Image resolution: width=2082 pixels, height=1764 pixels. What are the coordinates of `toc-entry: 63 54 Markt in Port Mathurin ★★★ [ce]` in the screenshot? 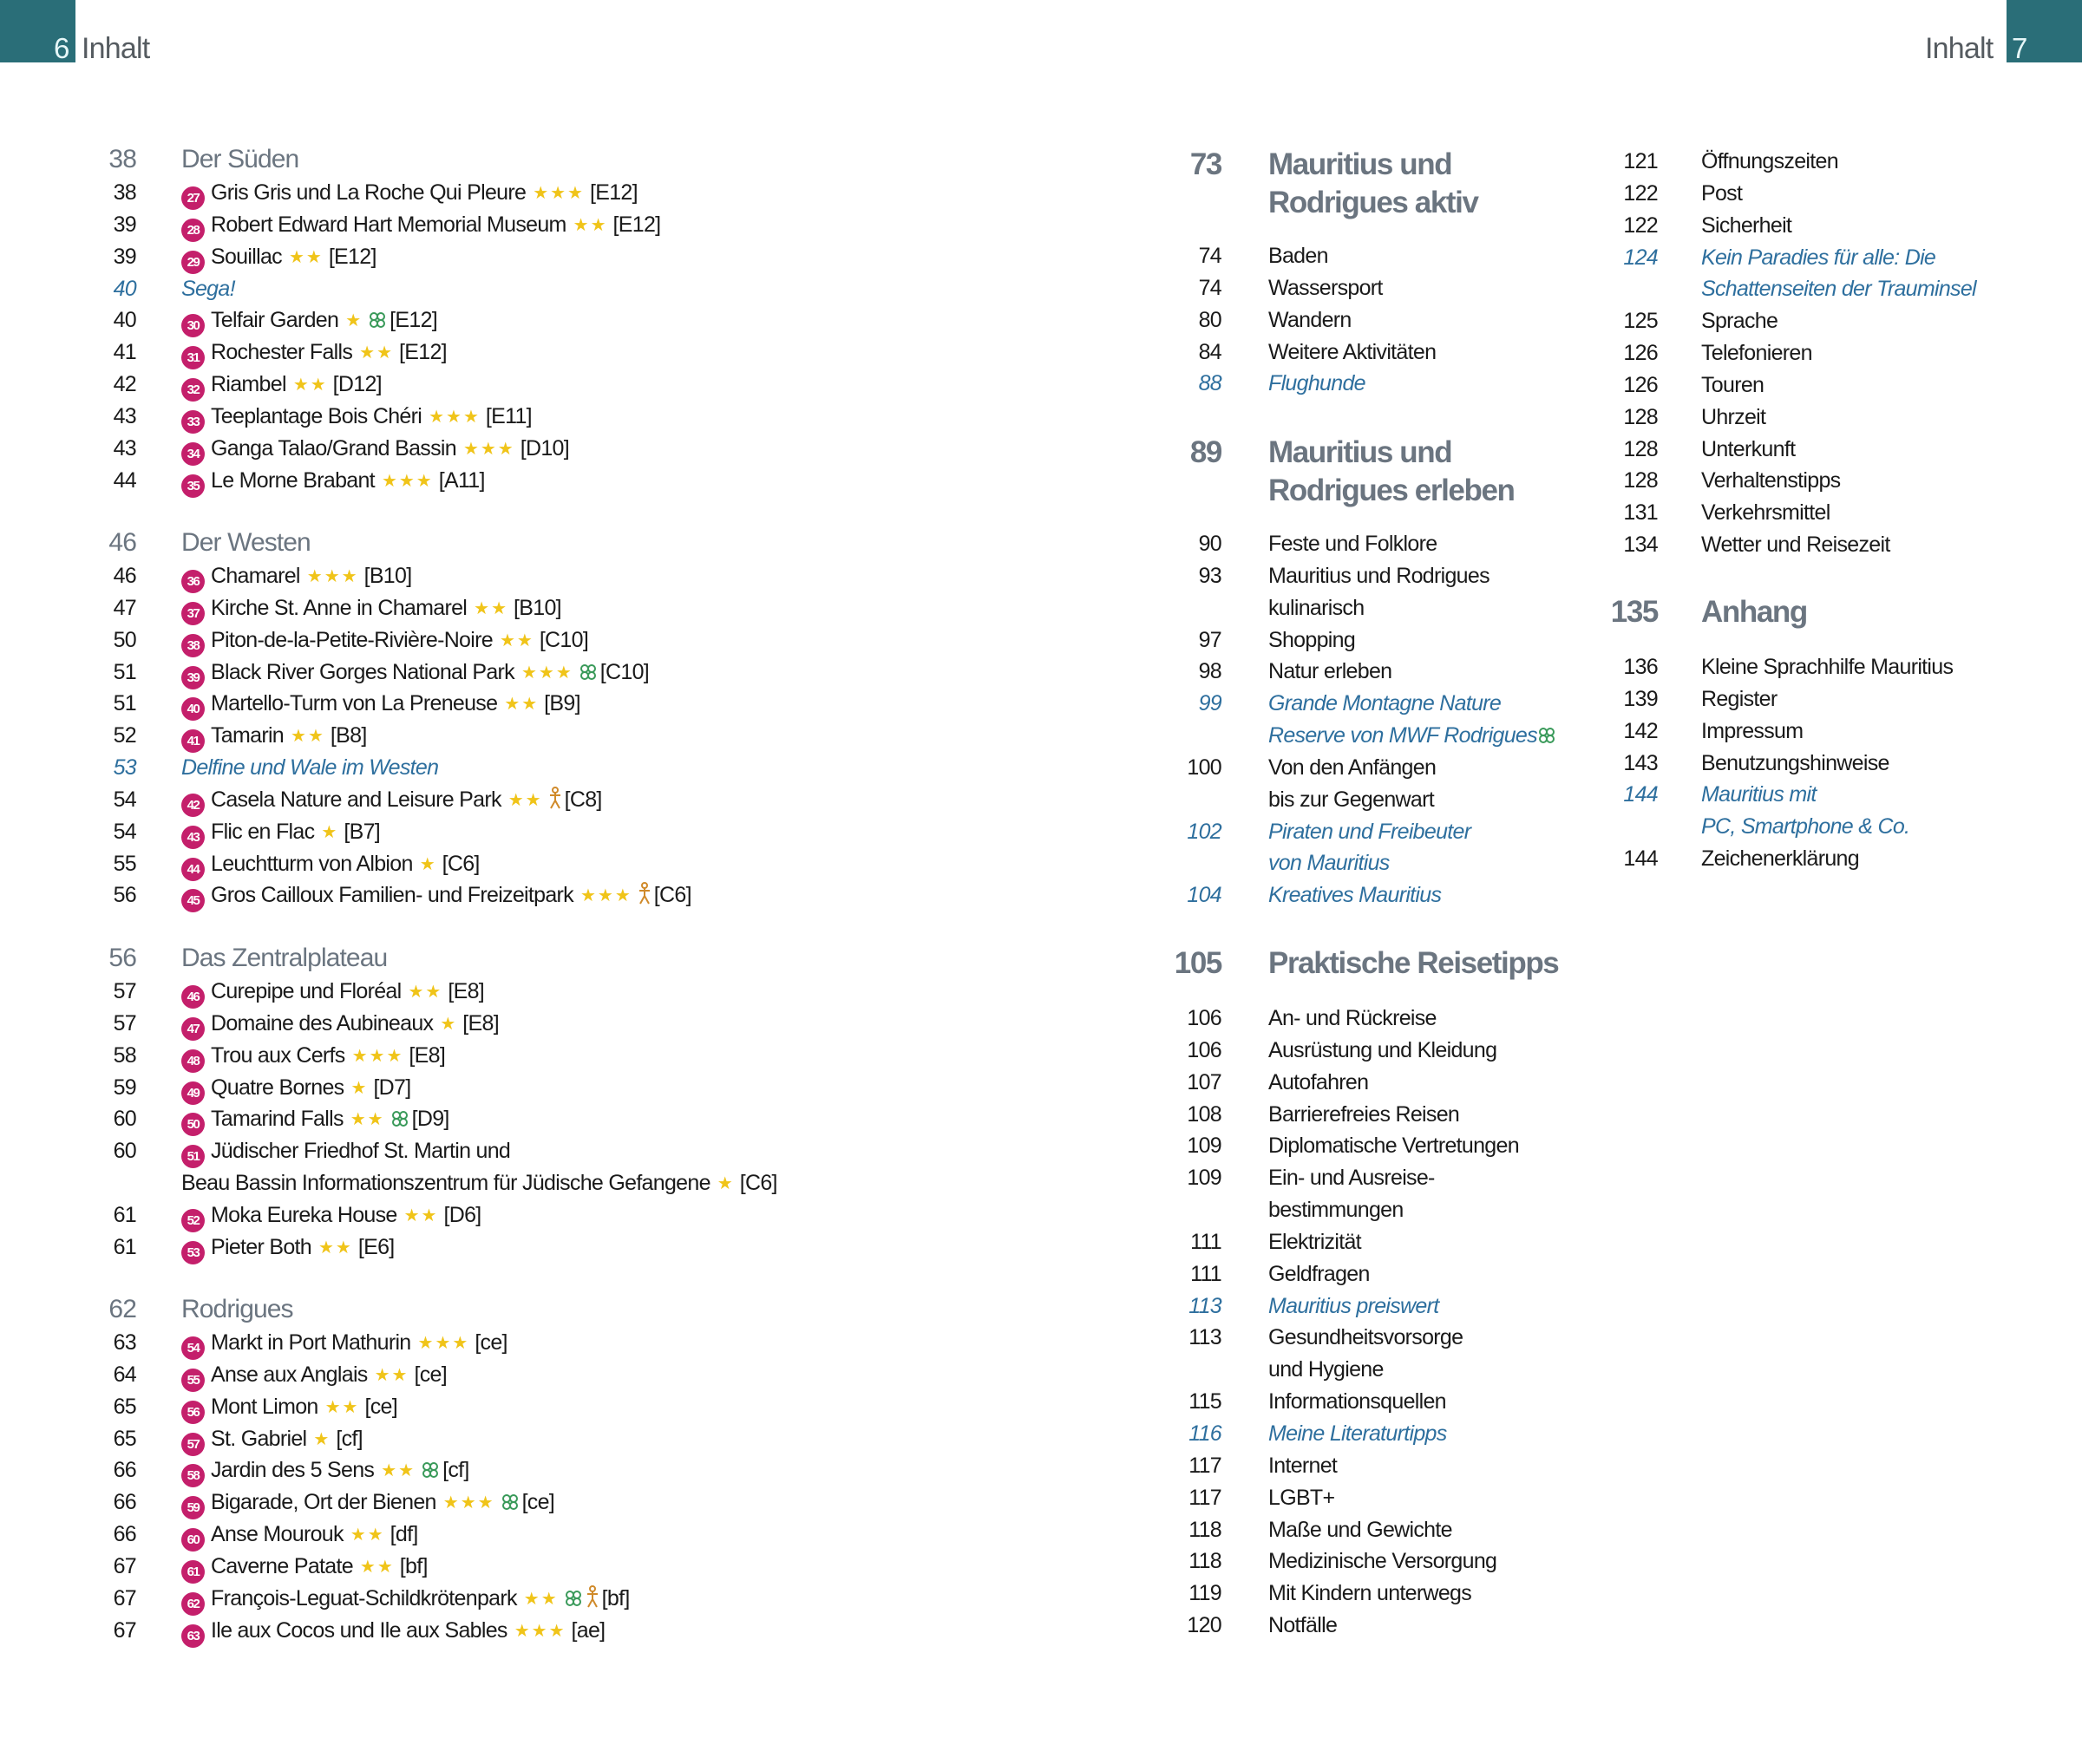 It's located at (1041, 1344).